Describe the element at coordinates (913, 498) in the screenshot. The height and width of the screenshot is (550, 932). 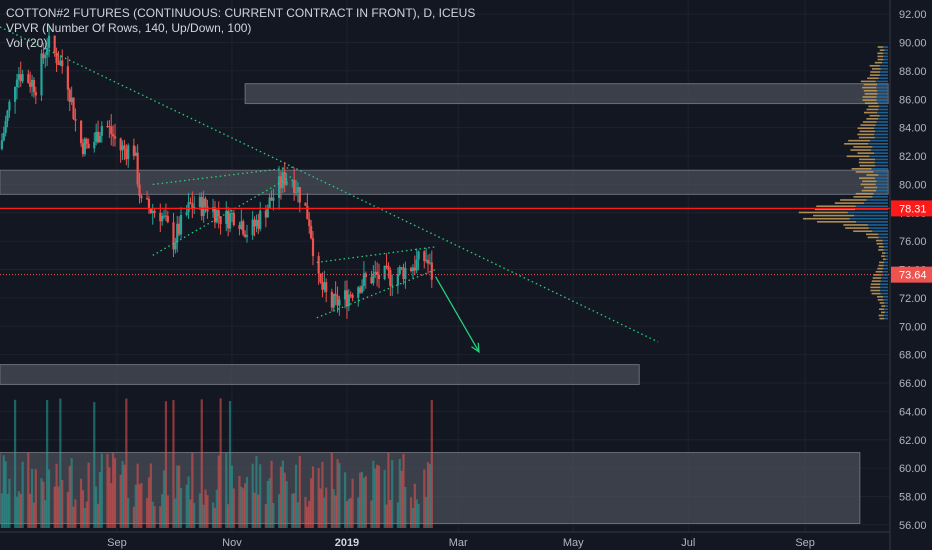
I see `y-tick-label: 58.00` at that location.